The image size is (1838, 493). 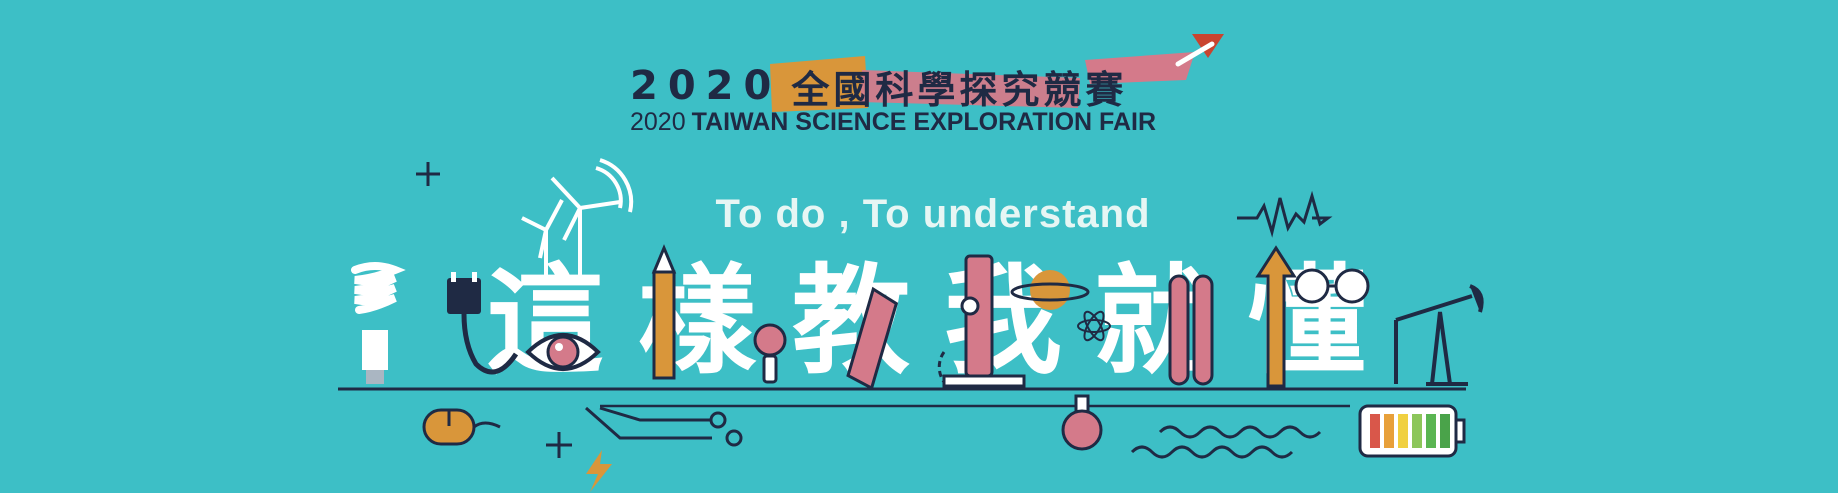 What do you see at coordinates (599, 471) in the screenshot?
I see `lightning-icon` at bounding box center [599, 471].